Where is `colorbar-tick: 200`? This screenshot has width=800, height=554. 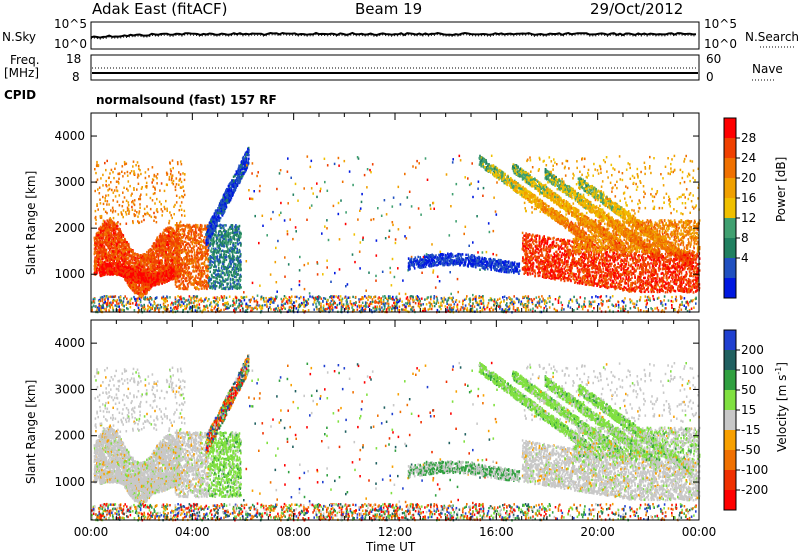
colorbar-tick: 200 is located at coordinates (752, 350).